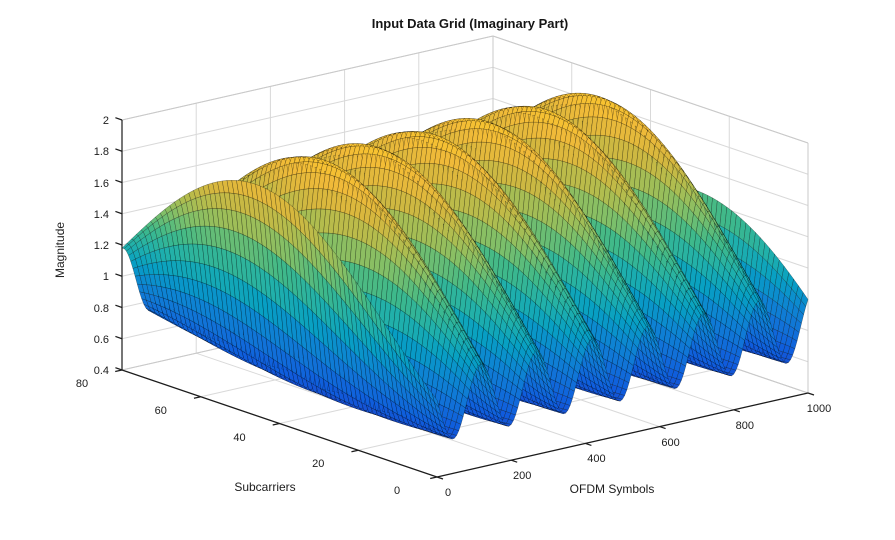 This screenshot has width=895, height=540. I want to click on z-tick-label: 0.8, so click(101, 308).